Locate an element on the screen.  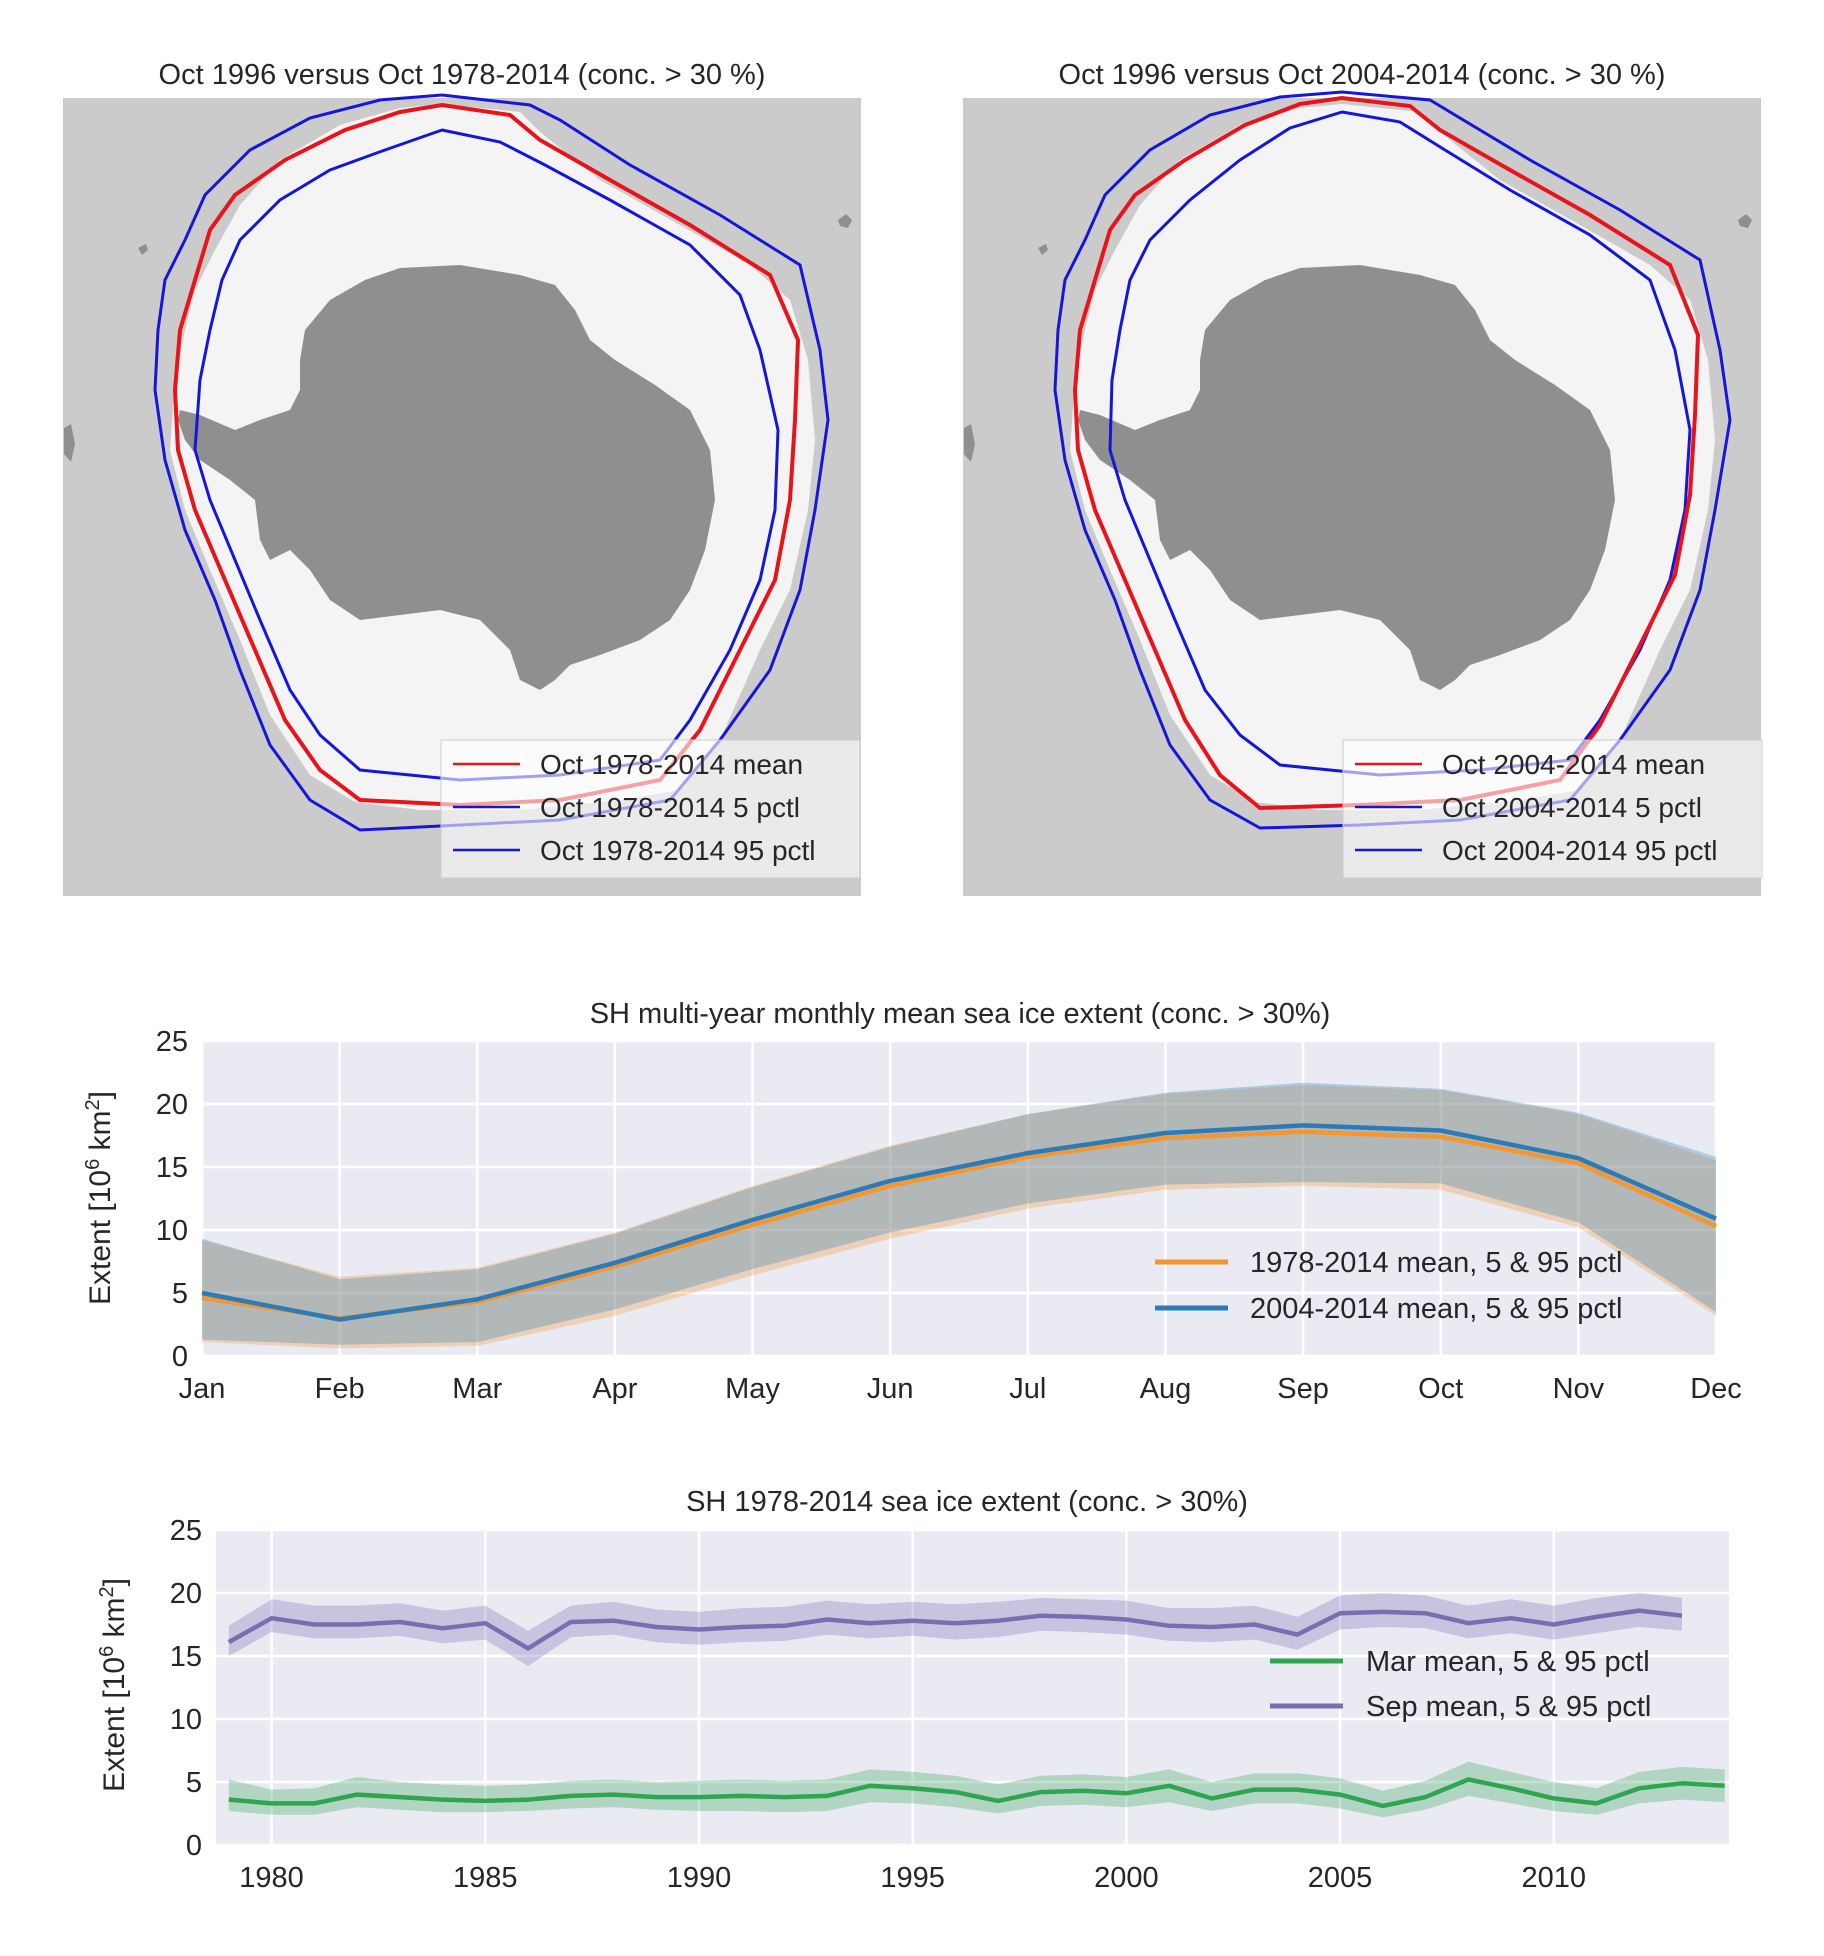
x-tick-label: May is located at coordinates (752, 1389).